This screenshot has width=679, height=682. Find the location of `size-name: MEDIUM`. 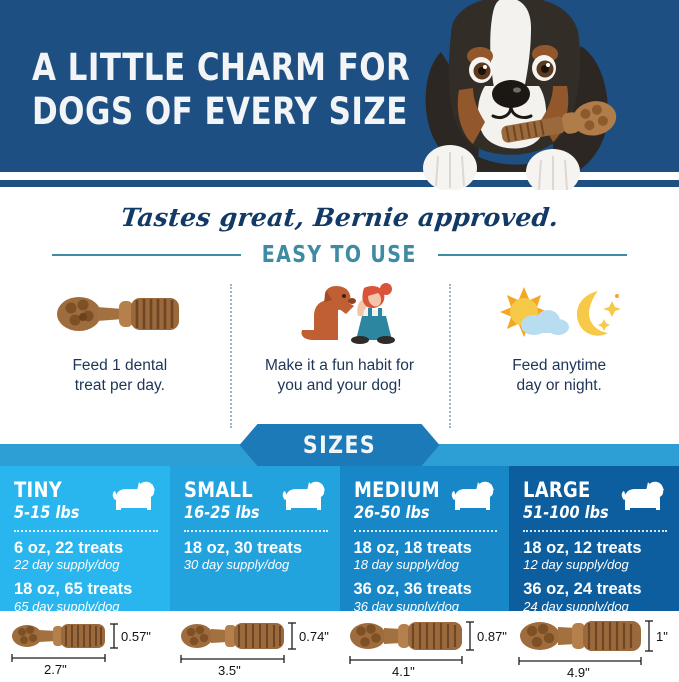

size-name: MEDIUM is located at coordinates (396, 490).